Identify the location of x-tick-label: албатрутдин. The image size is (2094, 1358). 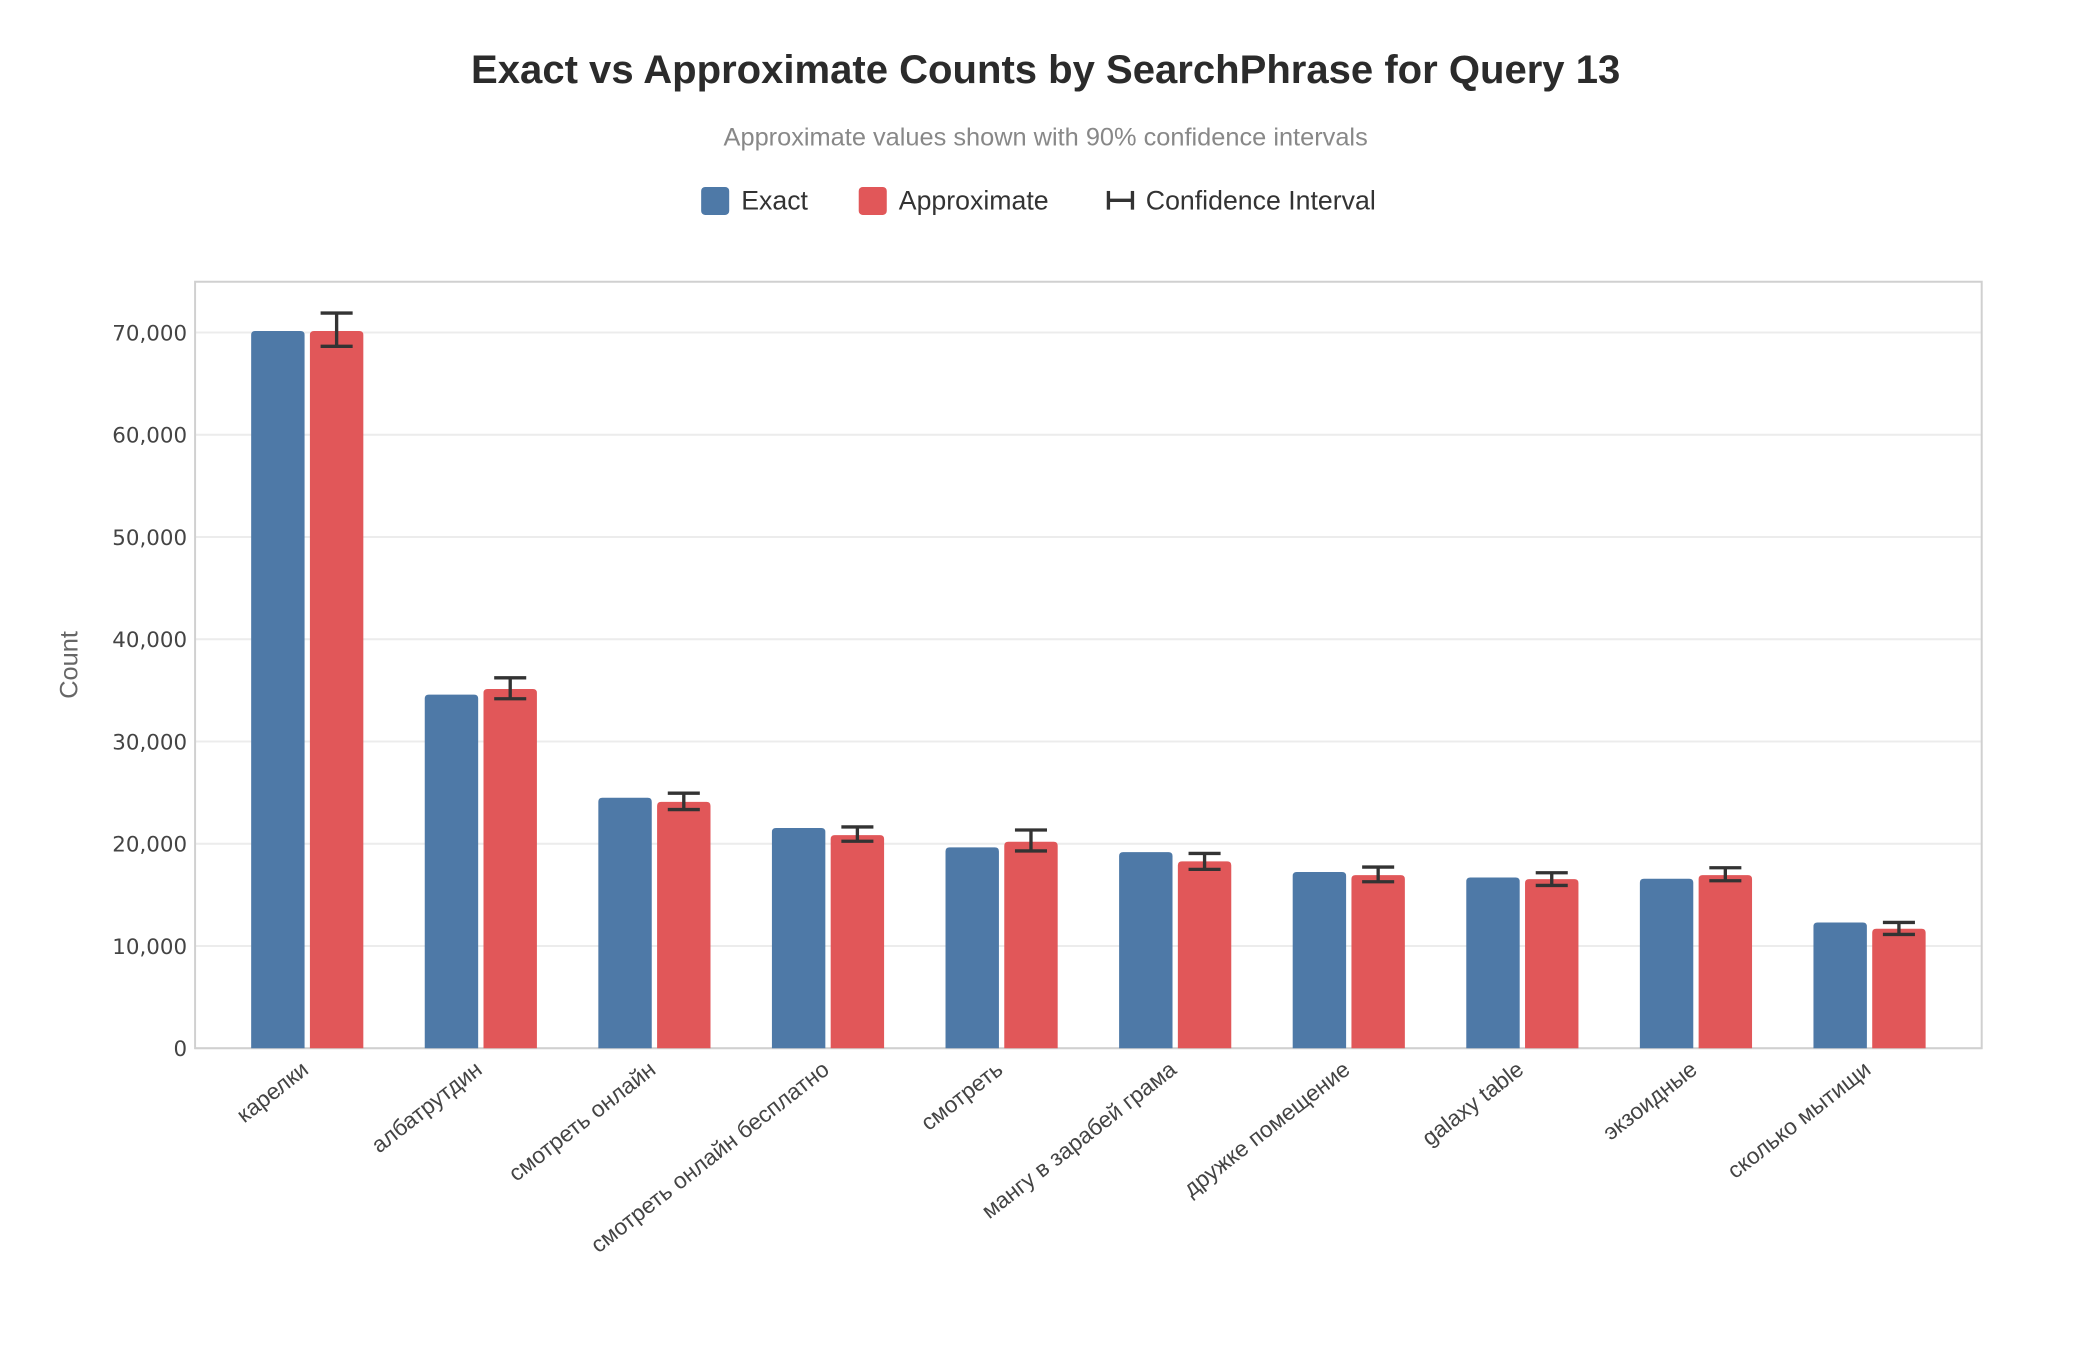
(426, 1107).